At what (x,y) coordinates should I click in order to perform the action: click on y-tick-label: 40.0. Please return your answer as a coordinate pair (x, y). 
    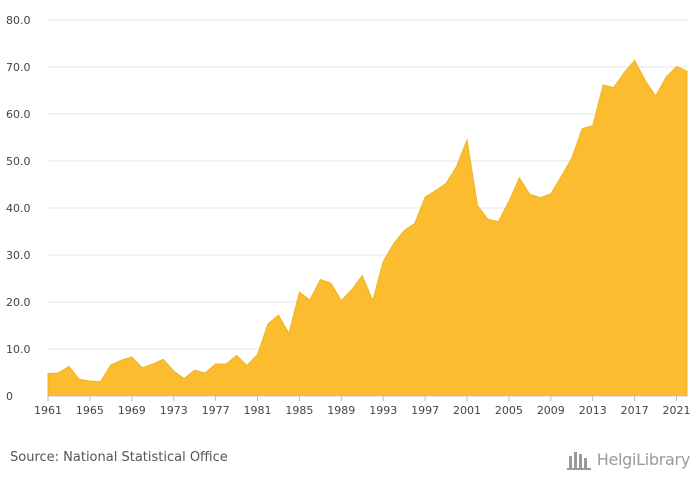
    Looking at the image, I should click on (18, 208).